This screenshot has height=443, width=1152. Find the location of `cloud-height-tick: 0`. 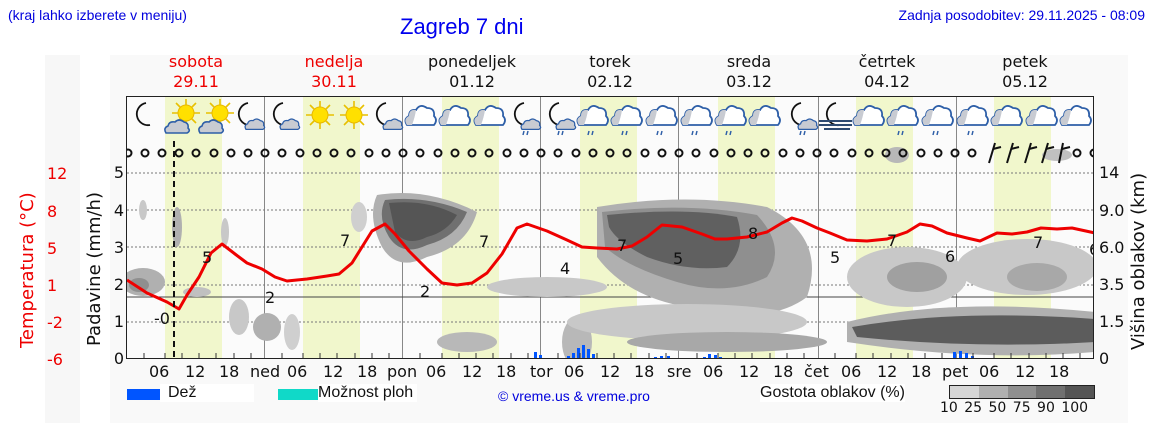

cloud-height-tick: 0 is located at coordinates (1104, 358).